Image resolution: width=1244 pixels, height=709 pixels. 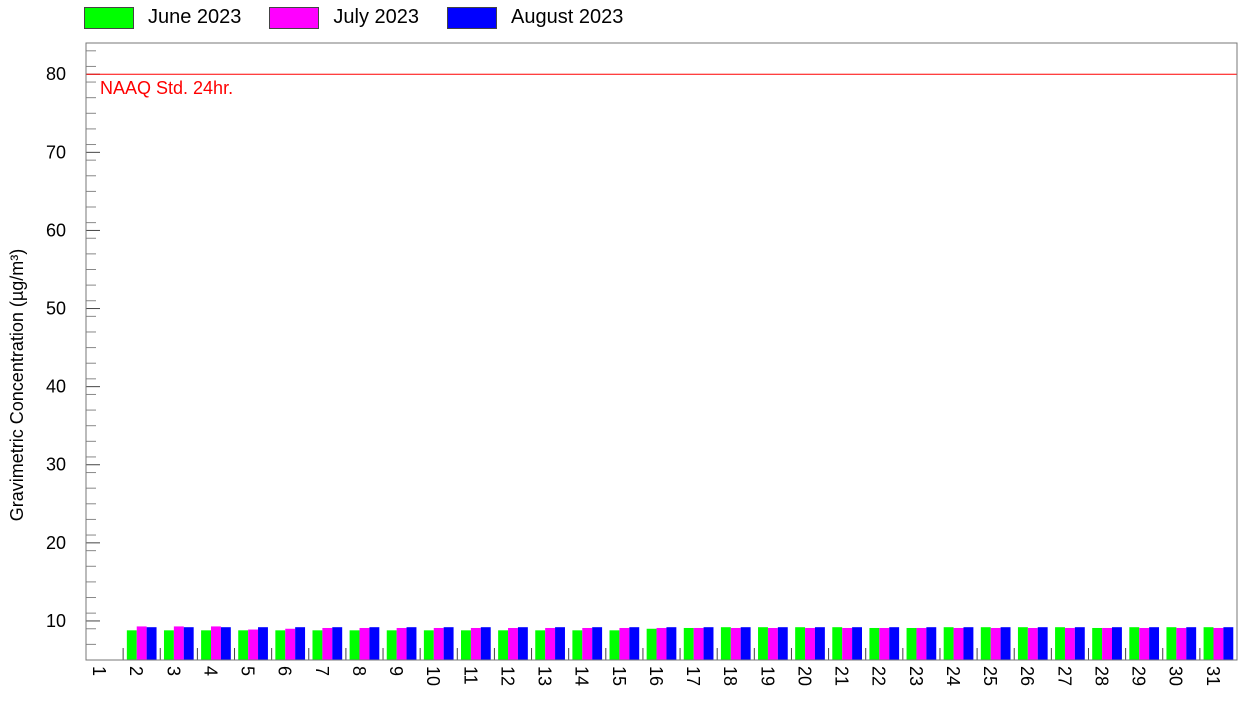 I want to click on y-tick-label: 60, so click(x=56, y=230).